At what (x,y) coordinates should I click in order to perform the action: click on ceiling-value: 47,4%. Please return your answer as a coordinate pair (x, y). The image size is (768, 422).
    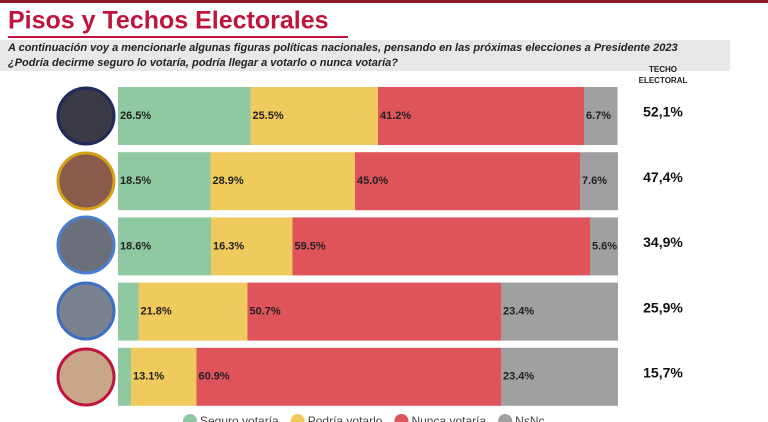
    Looking at the image, I should click on (663, 177).